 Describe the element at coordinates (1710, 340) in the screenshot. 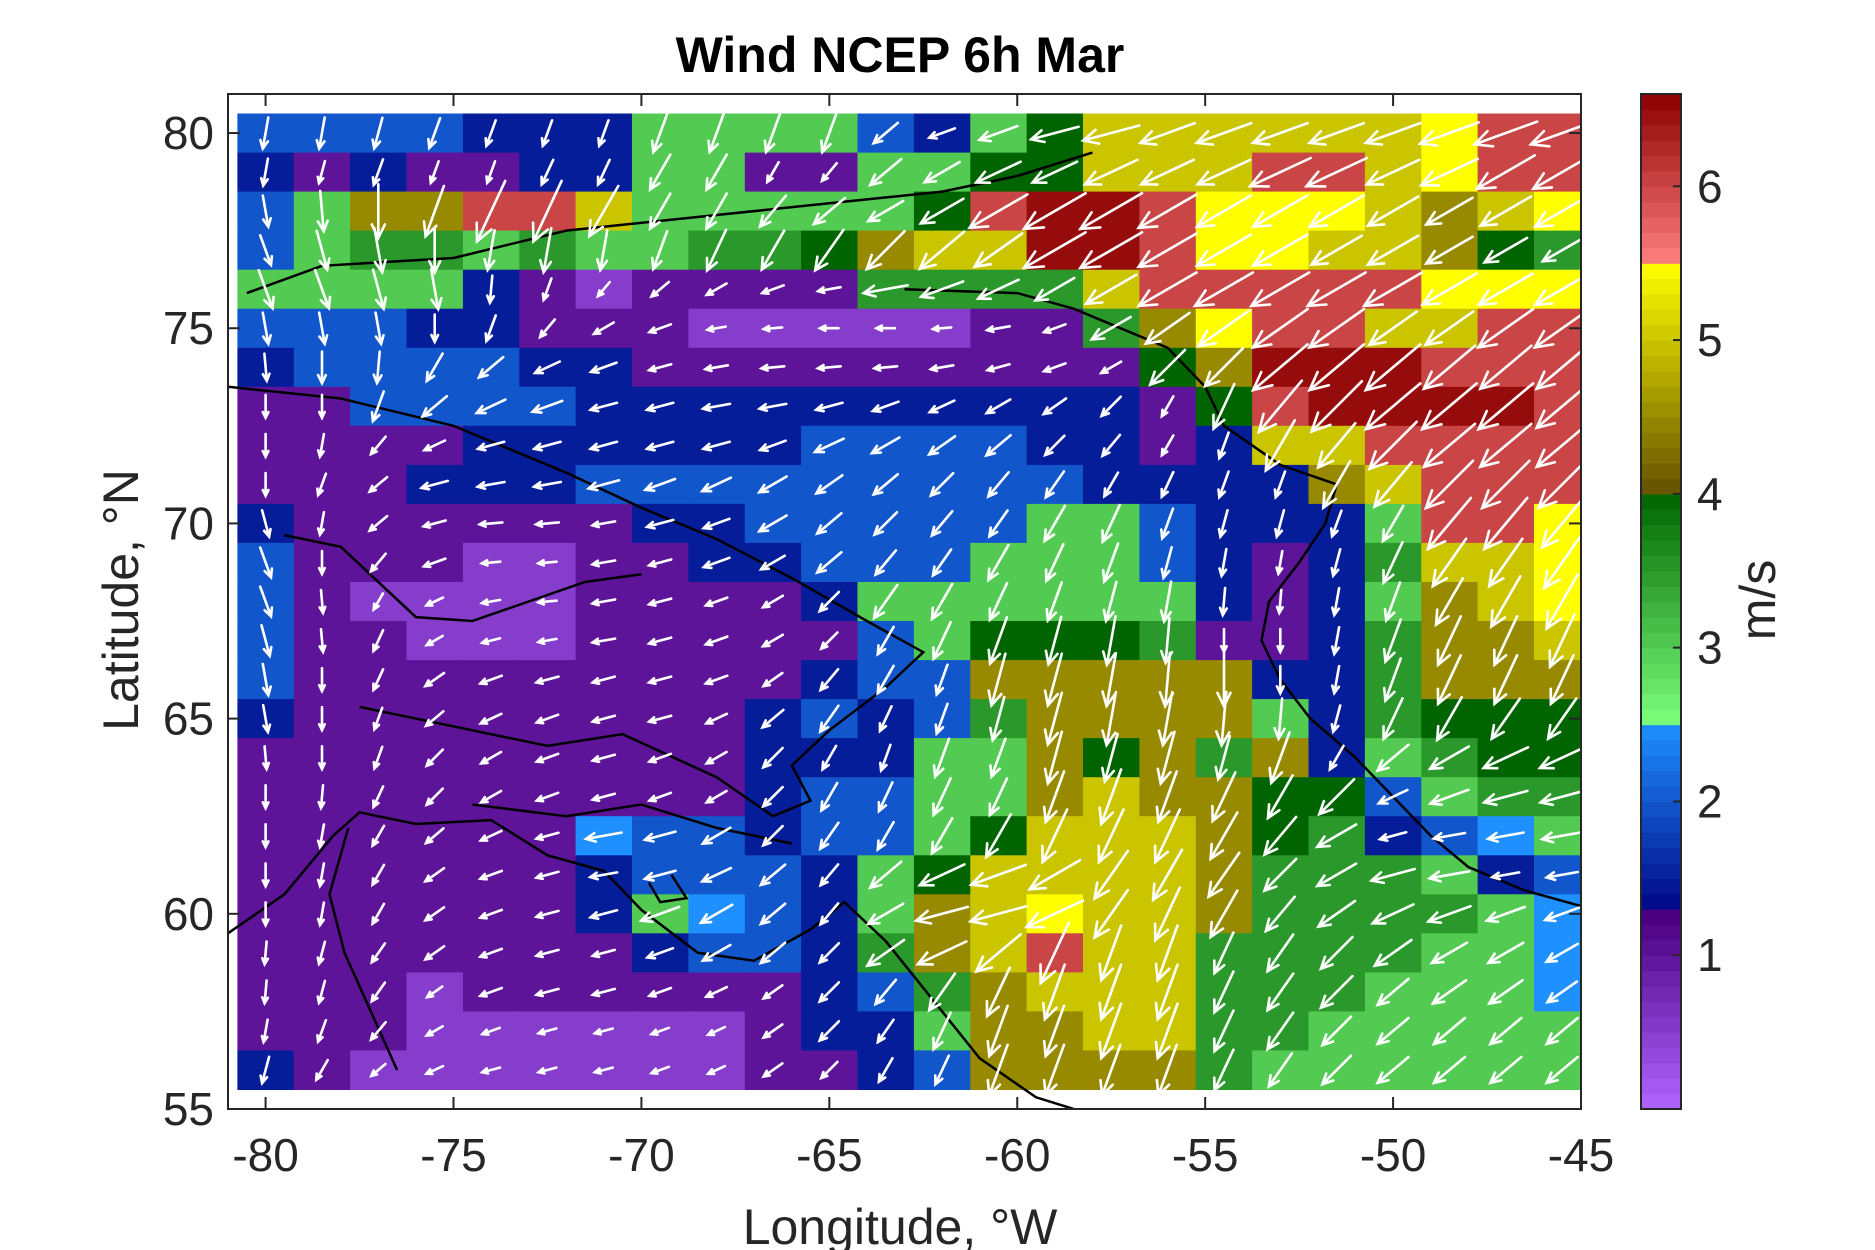

I see `colorbar-tick-label: 5` at that location.